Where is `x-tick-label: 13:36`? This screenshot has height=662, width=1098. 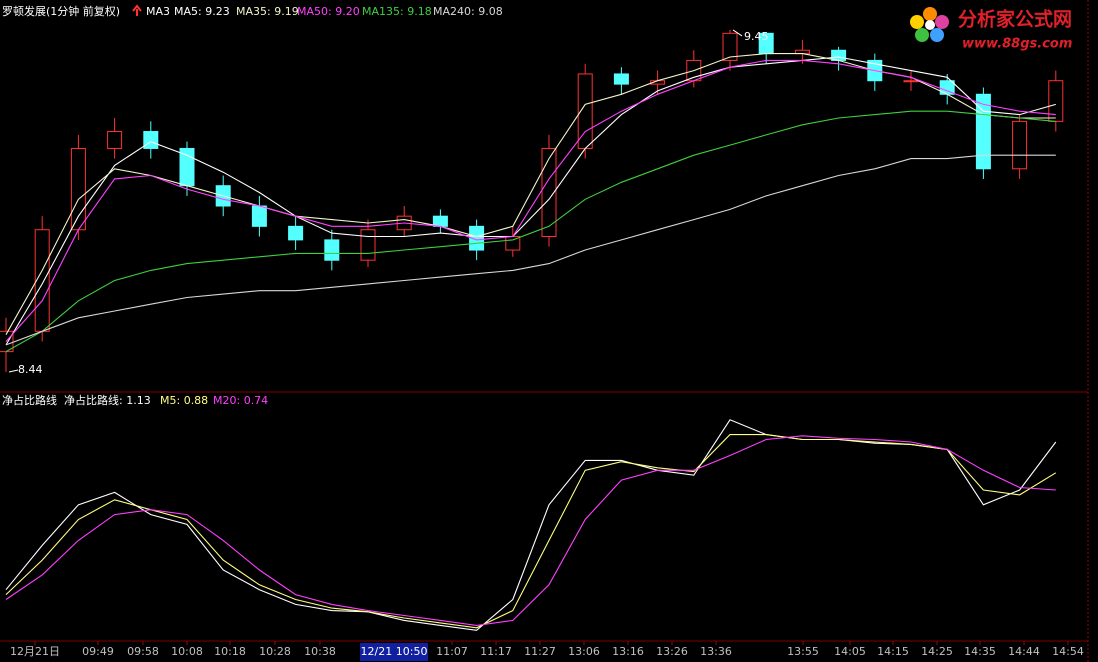 x-tick-label: 13:36 is located at coordinates (716, 651).